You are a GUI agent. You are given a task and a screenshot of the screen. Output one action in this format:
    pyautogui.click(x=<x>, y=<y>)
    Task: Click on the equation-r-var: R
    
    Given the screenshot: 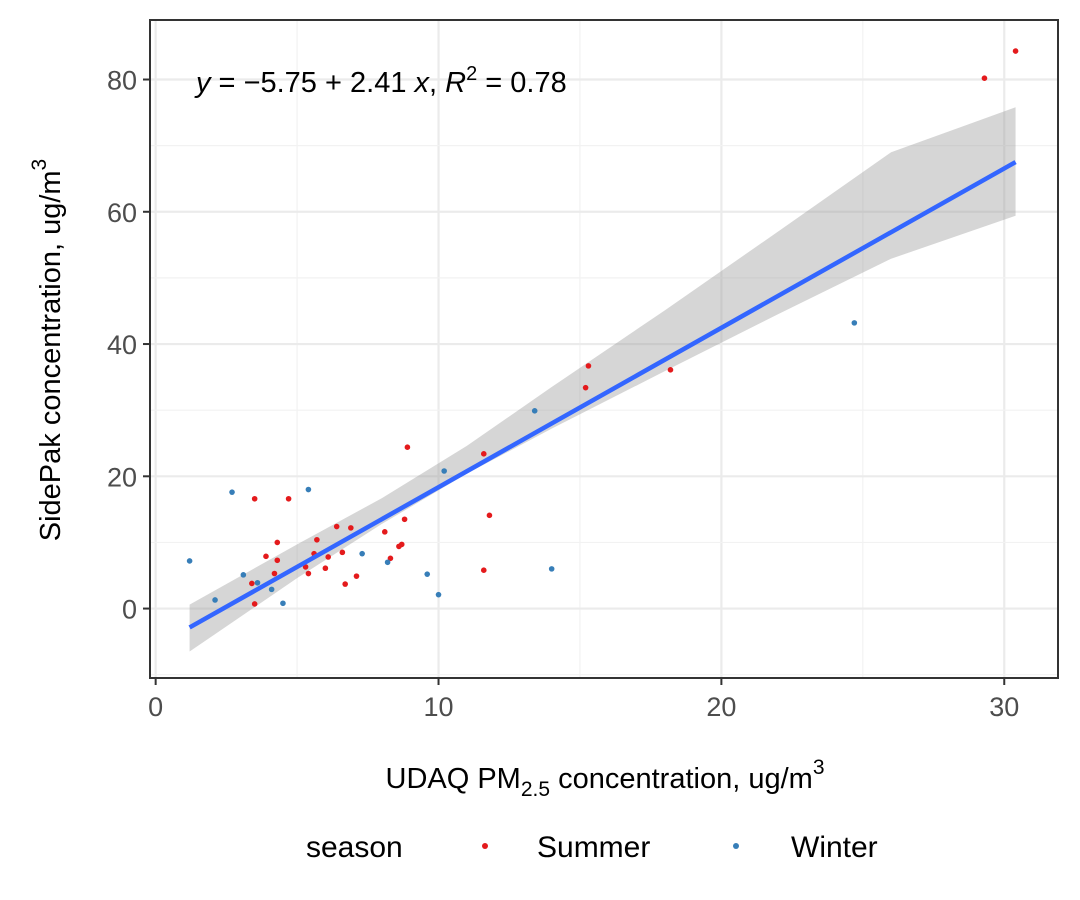 What is the action you would take?
    pyautogui.click(x=455, y=83)
    